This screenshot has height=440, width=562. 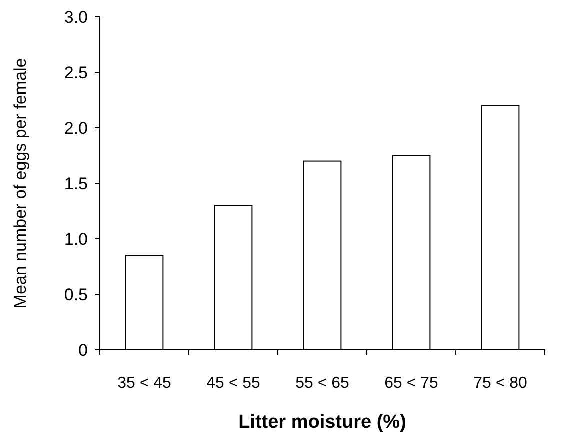 What do you see at coordinates (76, 294) in the screenshot?
I see `y-tick-label: 0.5` at bounding box center [76, 294].